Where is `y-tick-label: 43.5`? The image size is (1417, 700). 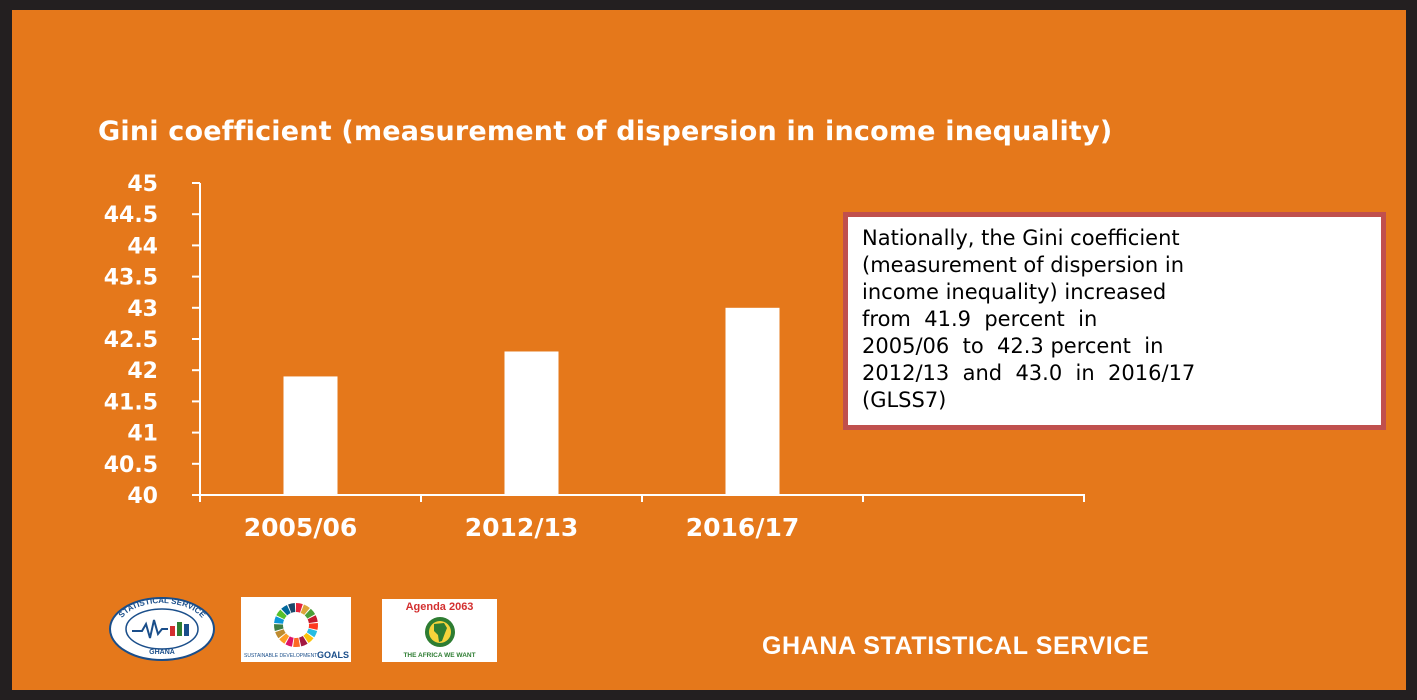 y-tick-label: 43.5 is located at coordinates (131, 278).